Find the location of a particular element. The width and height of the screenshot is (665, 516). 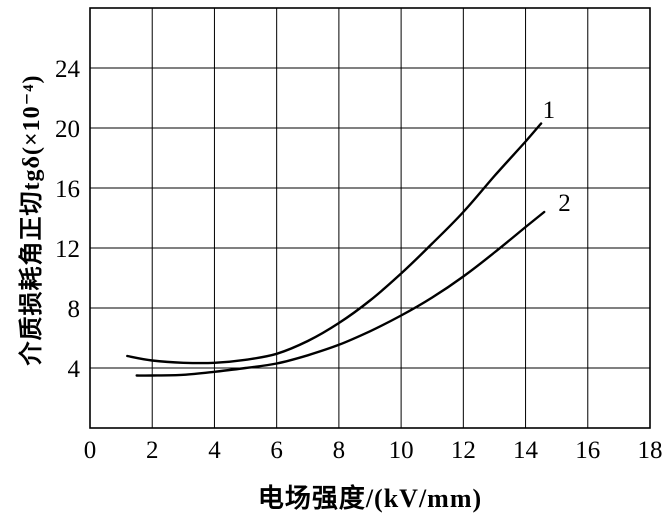

curve-label-1: 1 is located at coordinates (549, 110).